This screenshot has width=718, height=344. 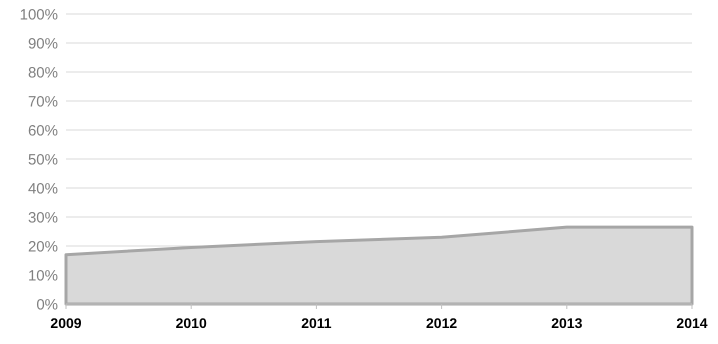 I want to click on x-tick-label: 2011, so click(x=316, y=323).